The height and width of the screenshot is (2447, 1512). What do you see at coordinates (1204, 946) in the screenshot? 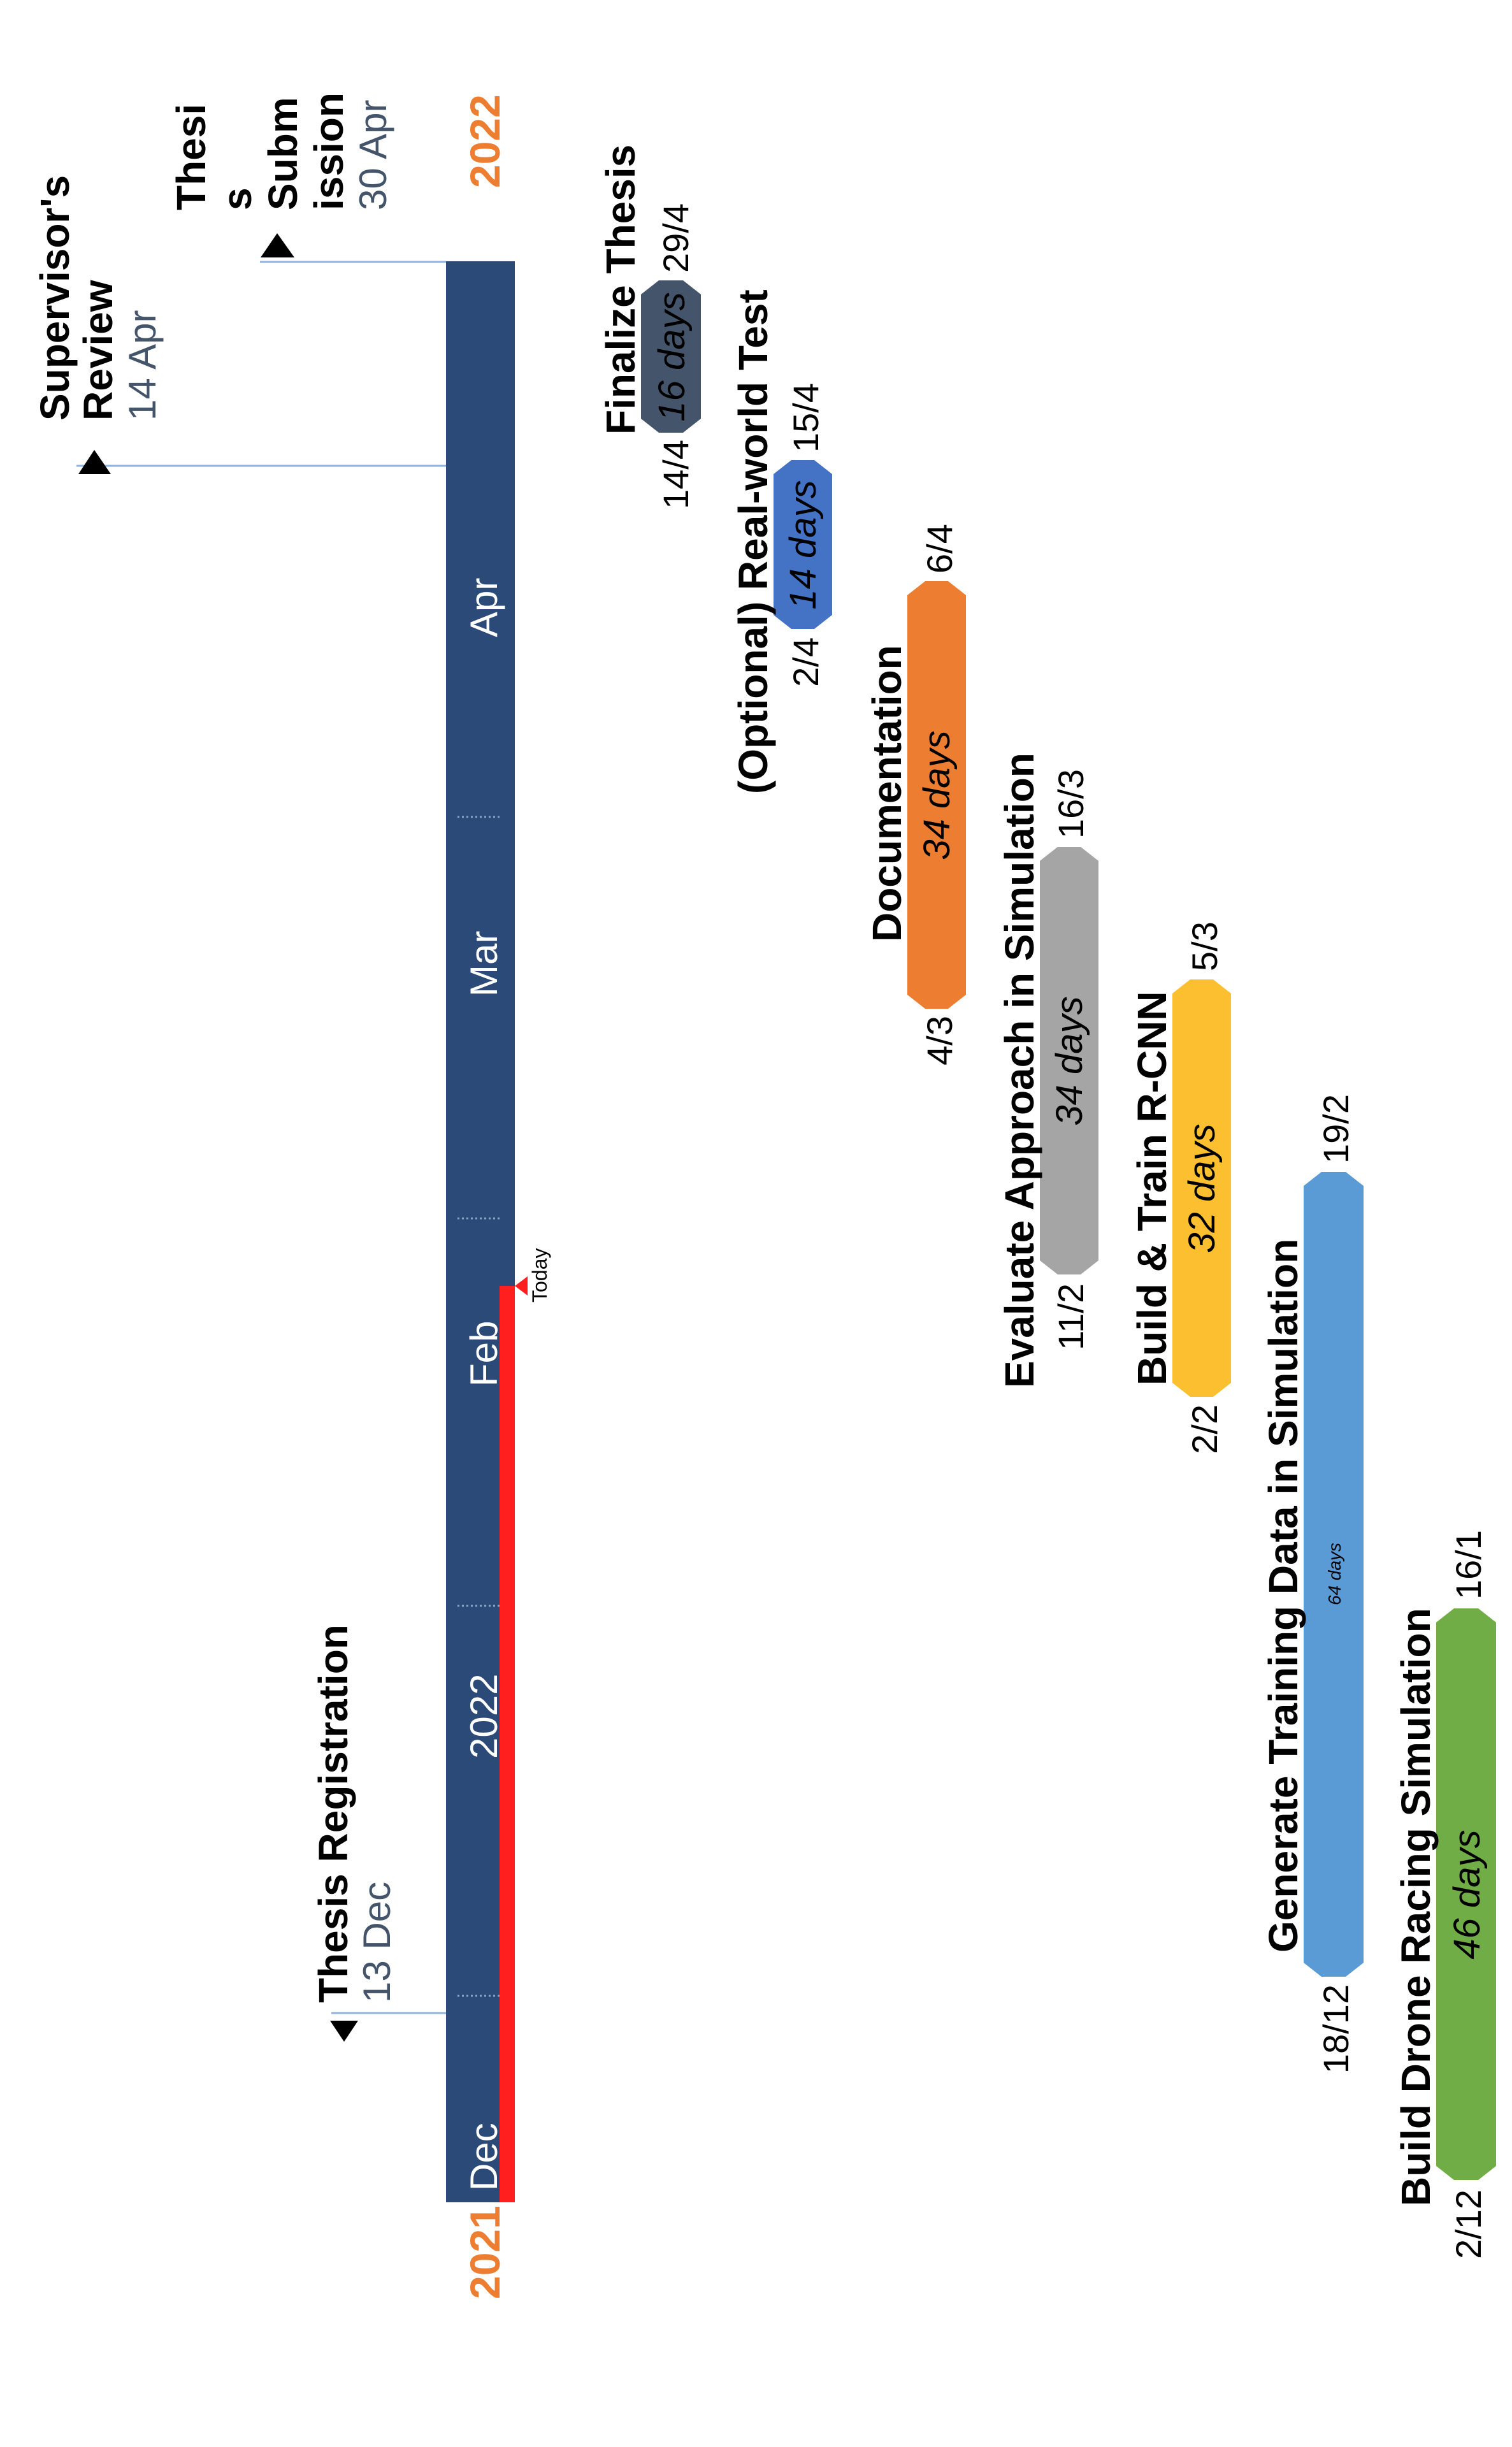
I see `task-end-date: 5/3` at bounding box center [1204, 946].